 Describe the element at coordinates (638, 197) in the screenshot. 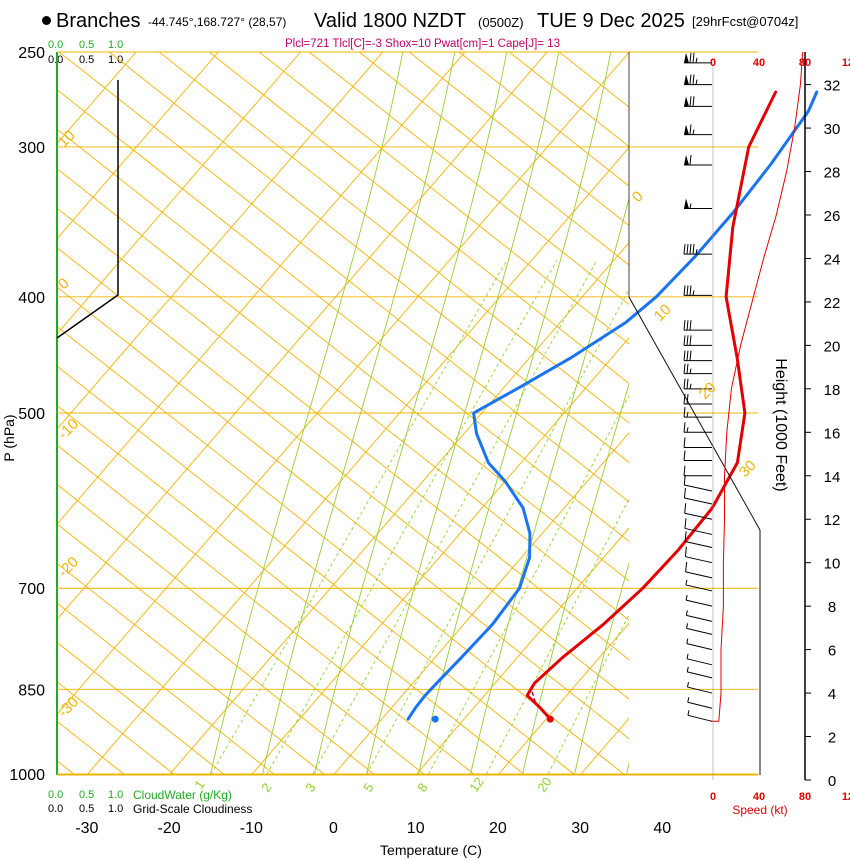

I see `isotherm-label-0: 0` at that location.